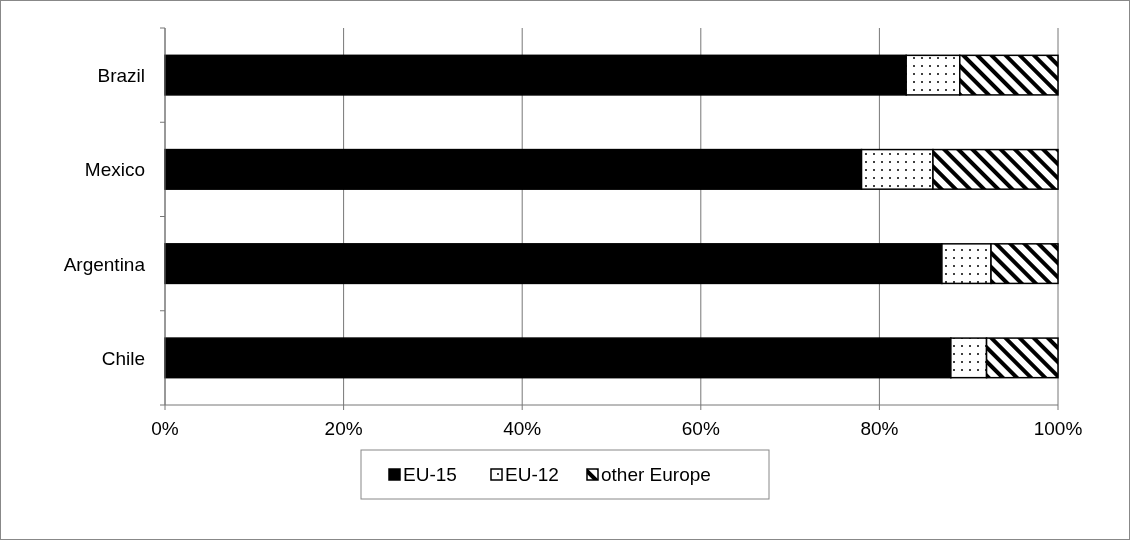  What do you see at coordinates (114, 170) in the screenshot?
I see `y-tick-label: Mexico` at bounding box center [114, 170].